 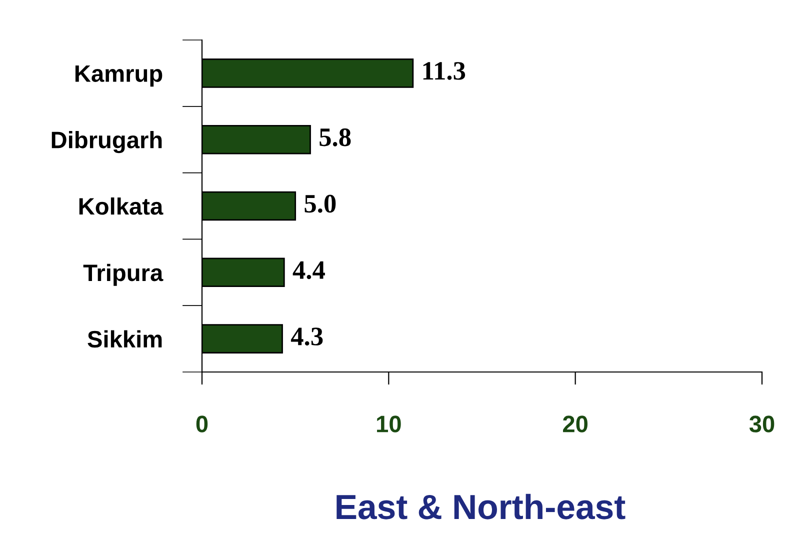 I want to click on x-tick-label: 30, so click(x=761, y=424).